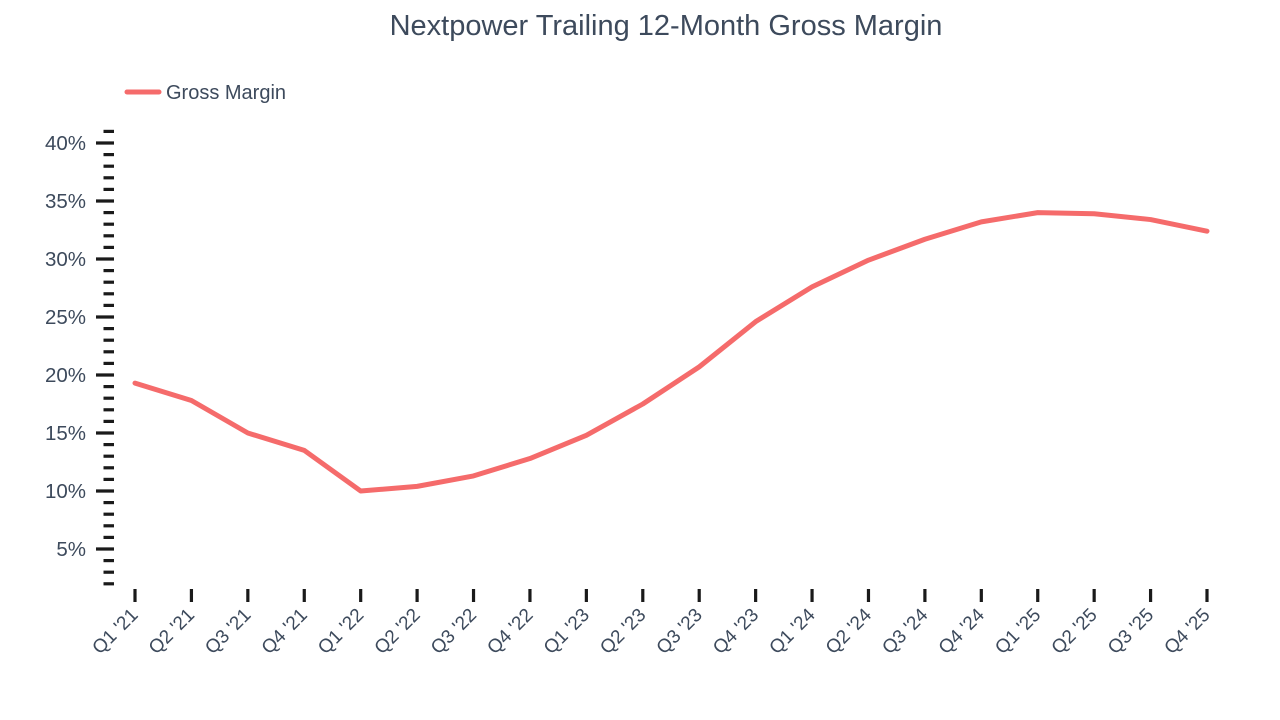  Describe the element at coordinates (341, 632) in the screenshot. I see `x-tick-label: Q1 '22` at that location.